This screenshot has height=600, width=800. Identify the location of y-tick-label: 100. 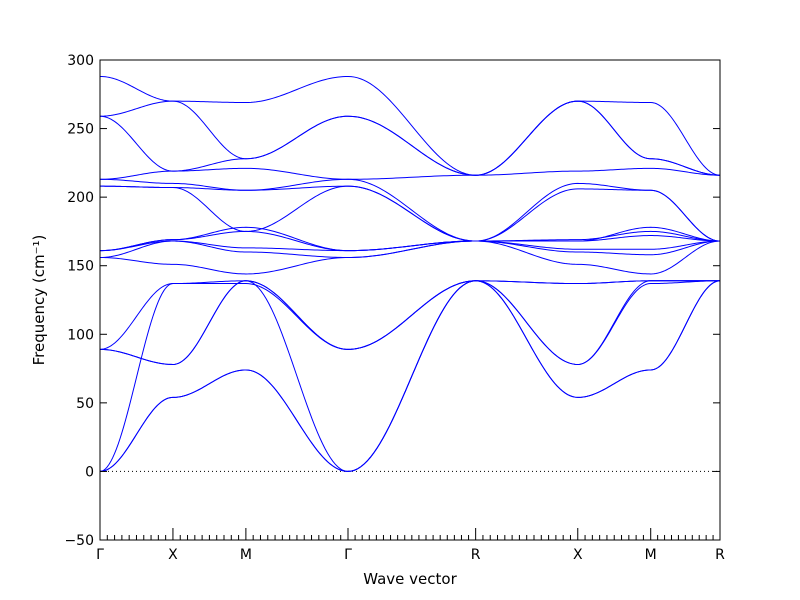
(80, 335).